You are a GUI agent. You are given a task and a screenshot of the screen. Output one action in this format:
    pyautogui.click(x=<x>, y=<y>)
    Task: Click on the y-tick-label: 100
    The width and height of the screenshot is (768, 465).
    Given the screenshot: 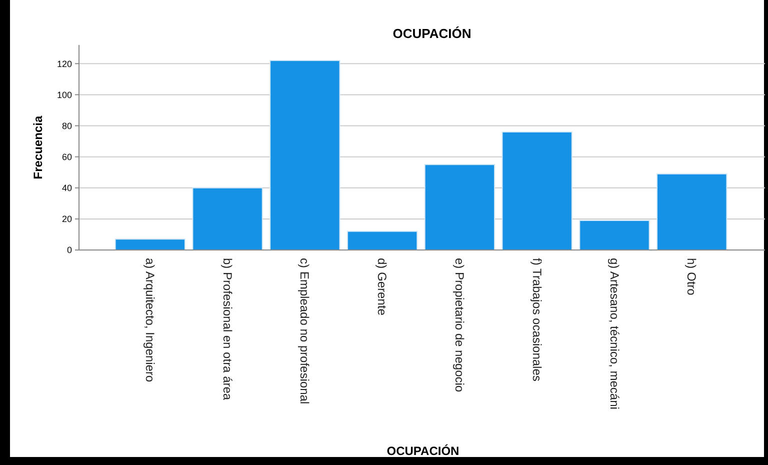 What is the action you would take?
    pyautogui.click(x=64, y=95)
    